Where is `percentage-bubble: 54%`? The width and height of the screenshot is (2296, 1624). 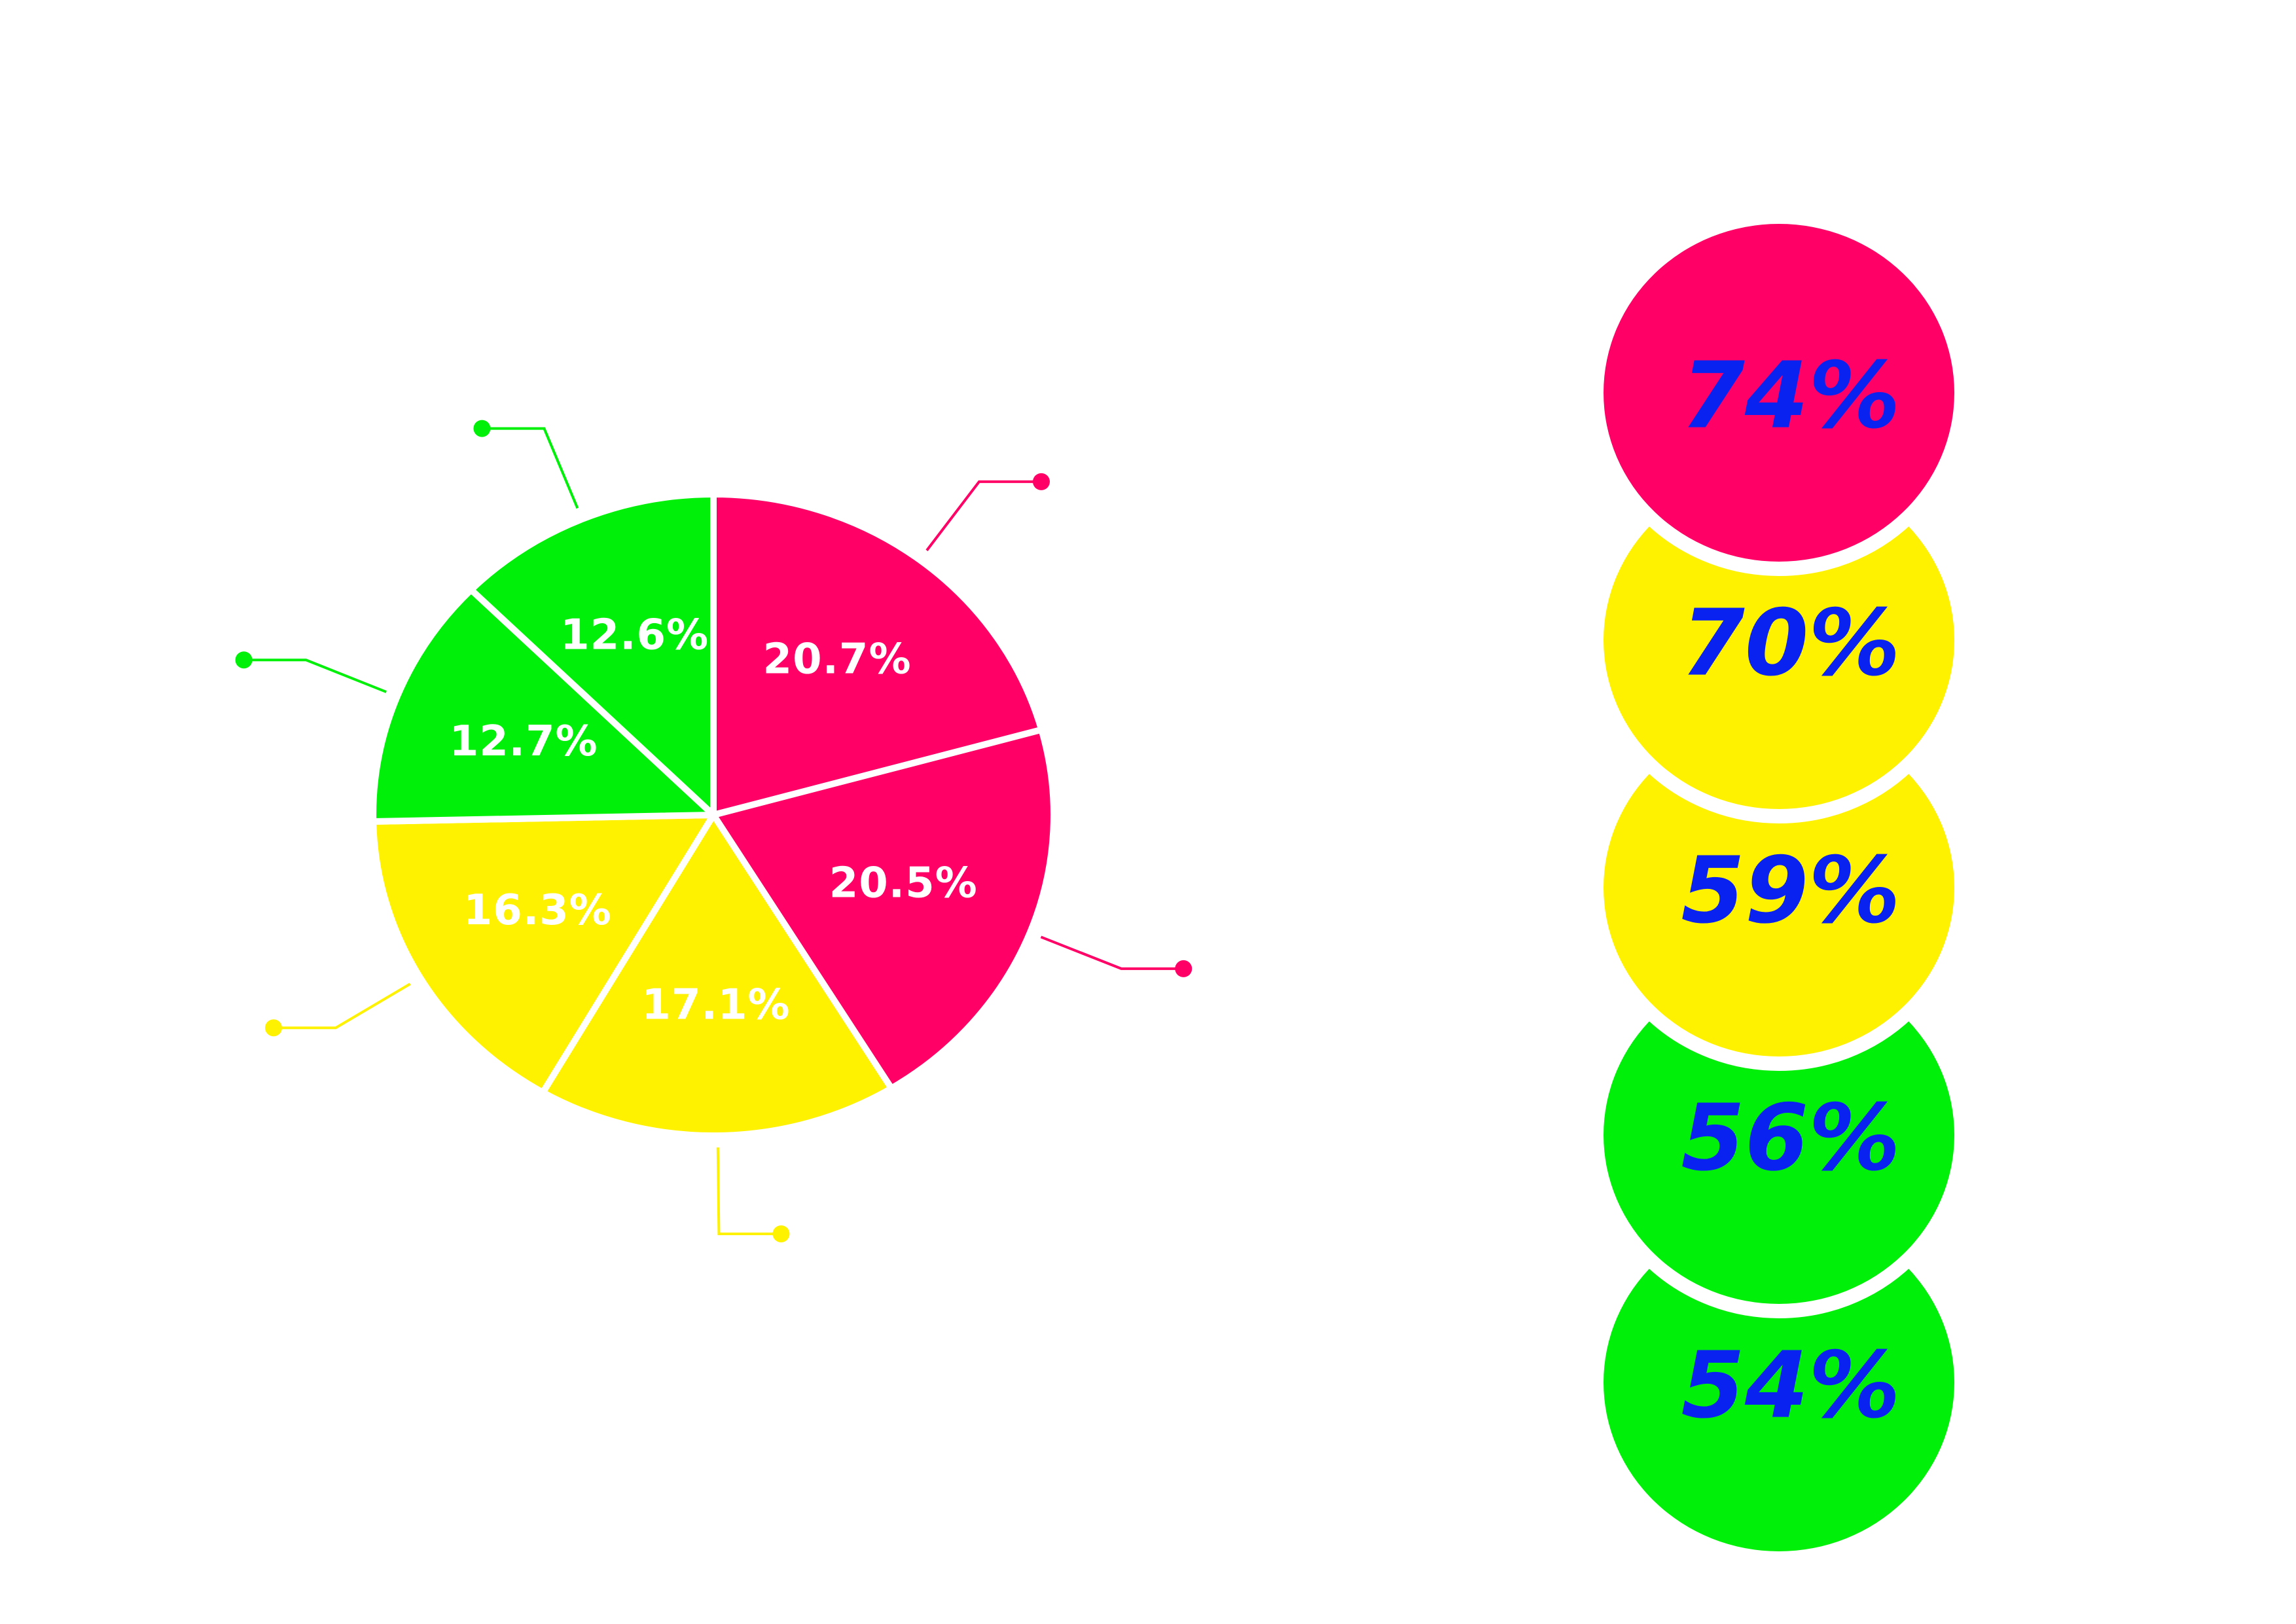
percentage-bubble: 54% is located at coordinates (1779, 1382).